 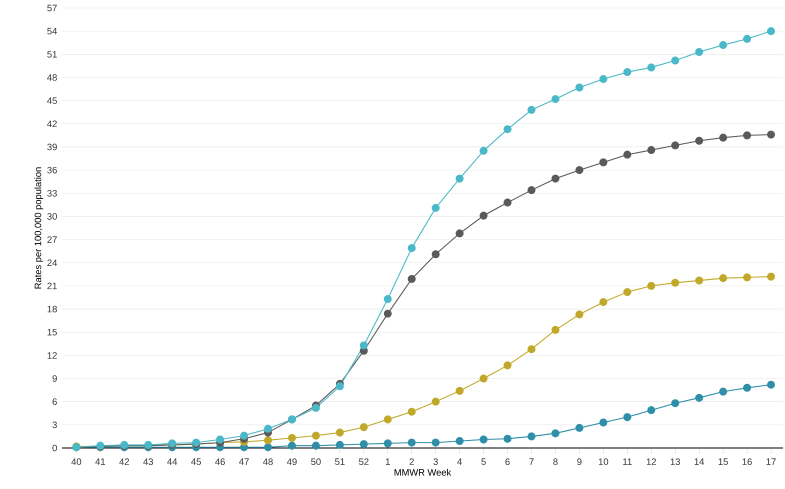 What do you see at coordinates (423, 472) in the screenshot?
I see `x-axis-title: MMWR Week` at bounding box center [423, 472].